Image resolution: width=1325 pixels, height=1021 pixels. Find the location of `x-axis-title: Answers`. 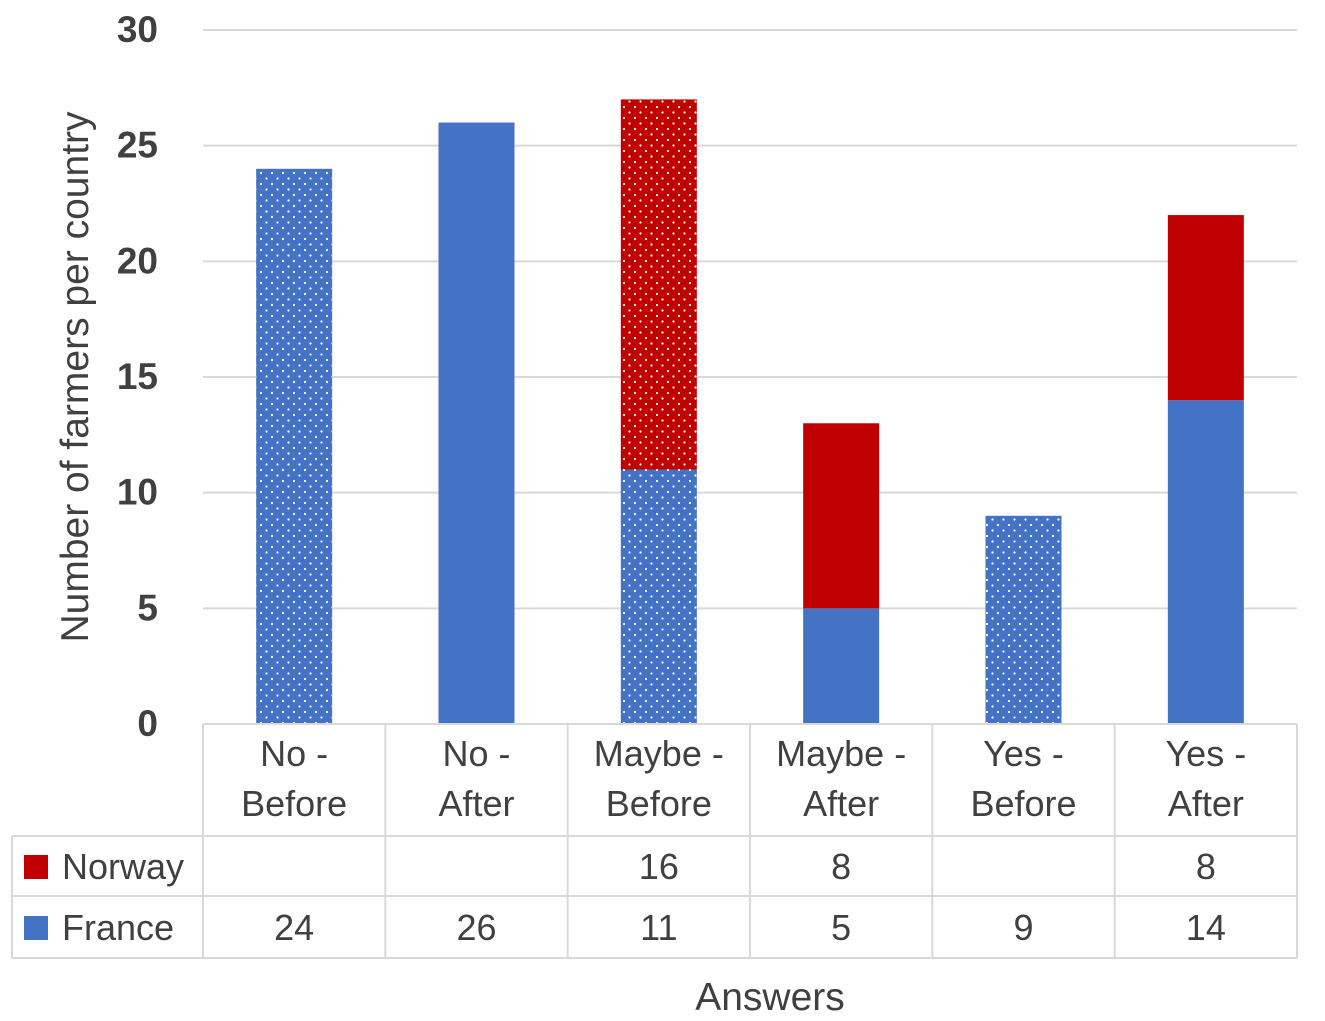

x-axis-title: Answers is located at coordinates (770, 996).